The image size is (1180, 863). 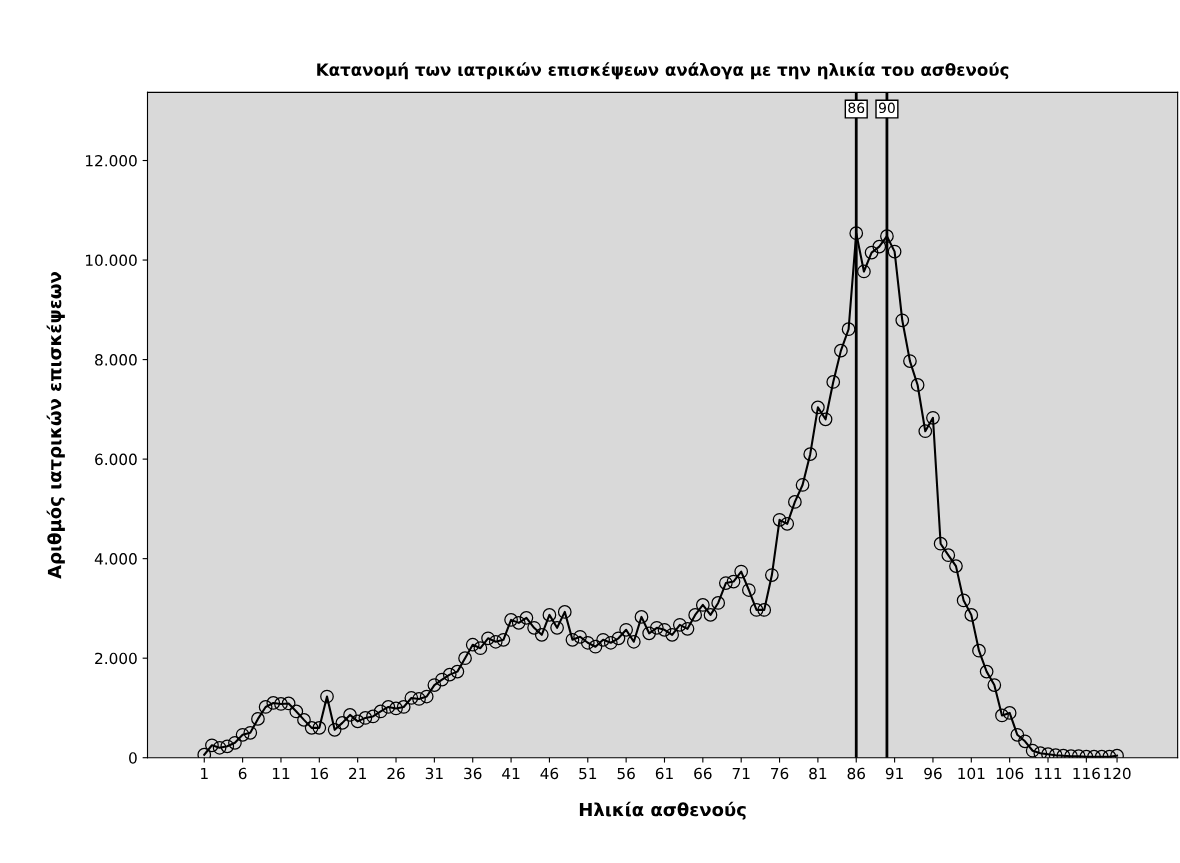 I want to click on x-tick-label: 31, so click(x=434, y=773).